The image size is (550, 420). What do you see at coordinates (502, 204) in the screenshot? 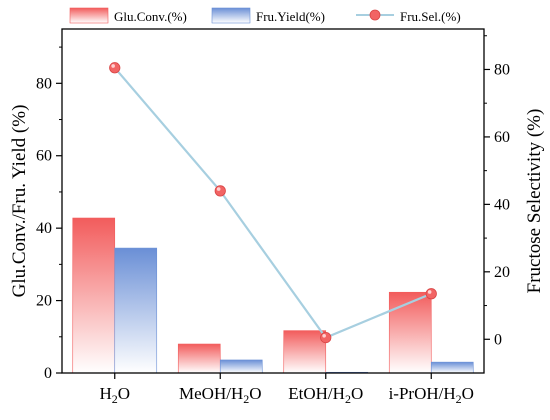
I see `right-tick-label-40: 40` at bounding box center [502, 204].